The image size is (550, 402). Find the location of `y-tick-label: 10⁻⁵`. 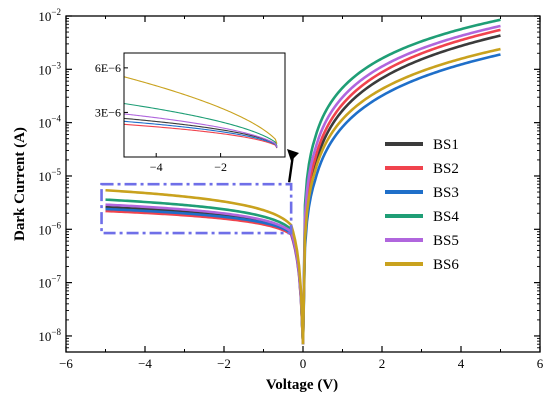

y-tick-label: 10⁻⁵ is located at coordinates (49, 175).